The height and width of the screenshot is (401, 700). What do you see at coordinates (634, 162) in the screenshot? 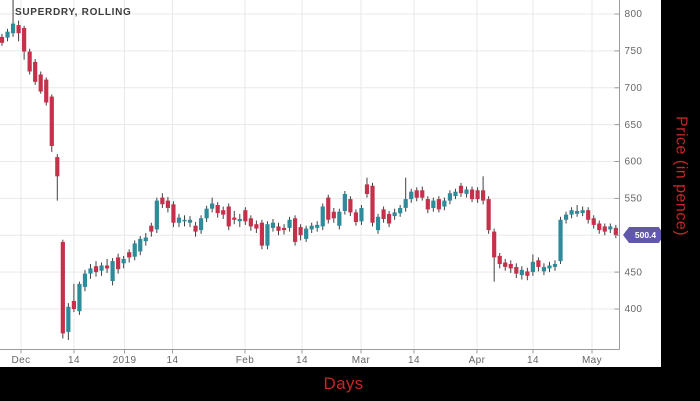
I see `svg-text: 600` at bounding box center [634, 162].